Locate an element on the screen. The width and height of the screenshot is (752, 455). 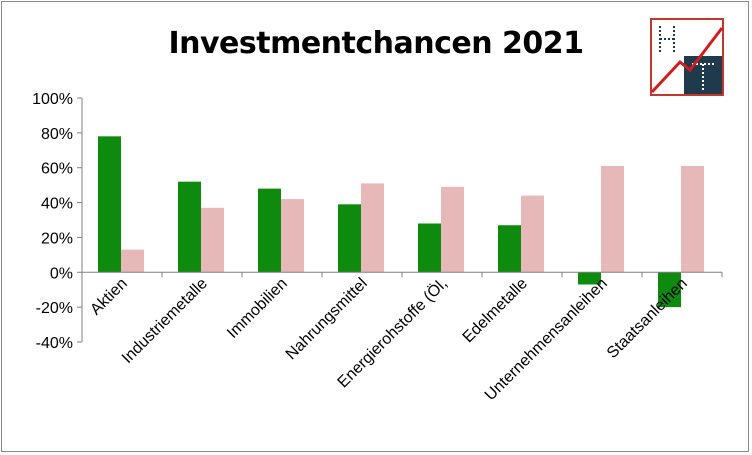
brand-logo is located at coordinates (687, 57).